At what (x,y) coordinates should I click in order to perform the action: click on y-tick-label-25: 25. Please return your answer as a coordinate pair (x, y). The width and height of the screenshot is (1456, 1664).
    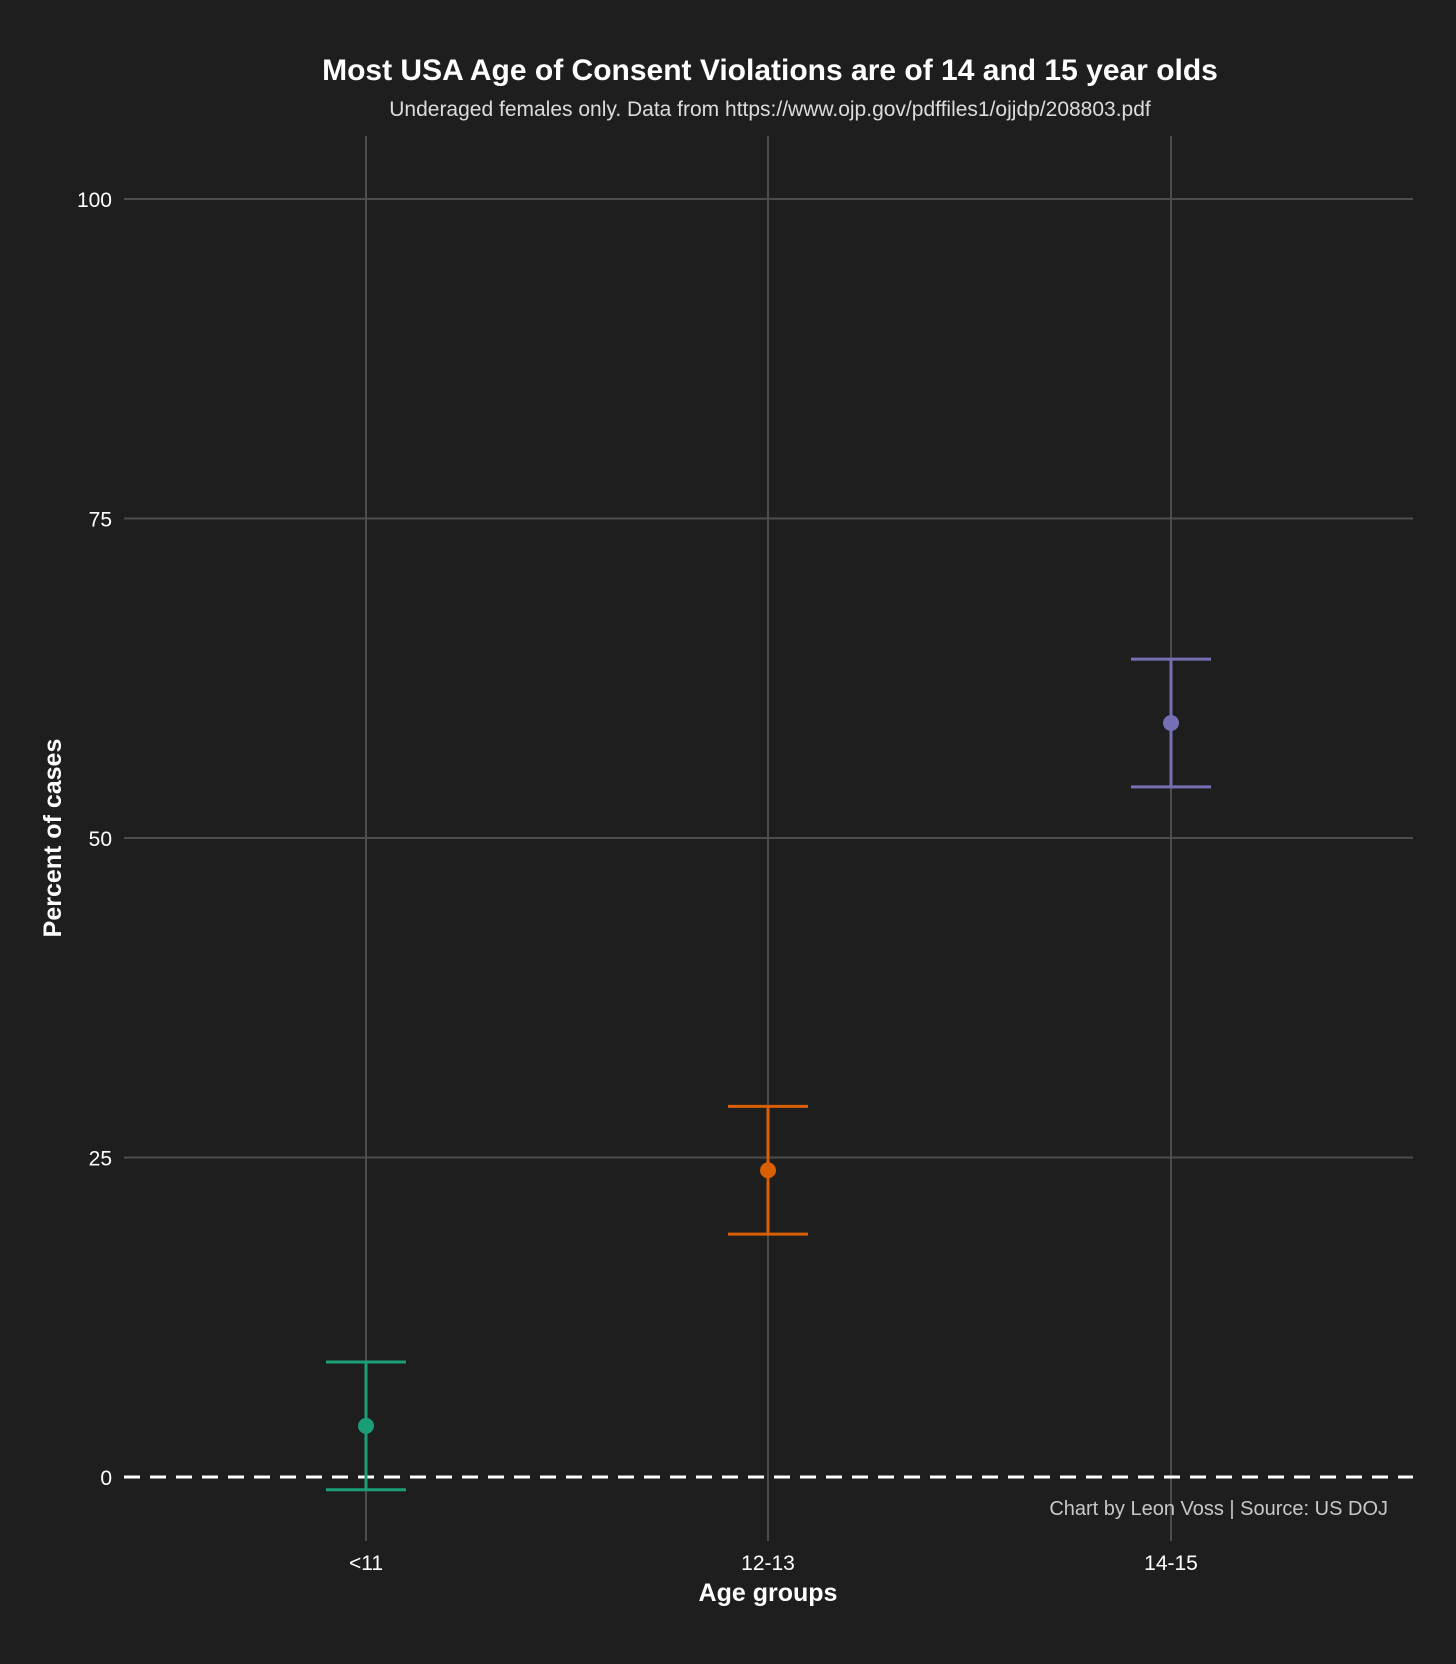
    Looking at the image, I should click on (100, 1159).